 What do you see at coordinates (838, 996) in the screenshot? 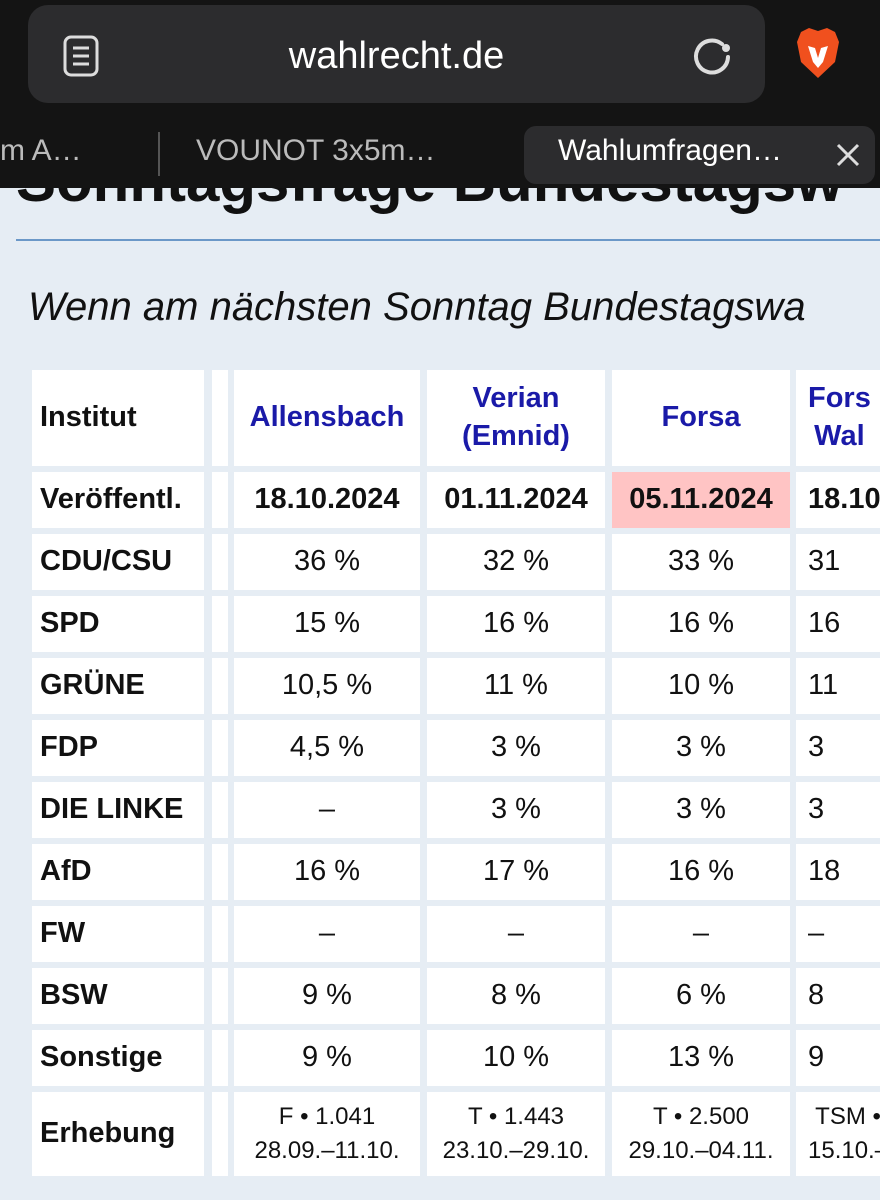
I see `table-cell: 8` at bounding box center [838, 996].